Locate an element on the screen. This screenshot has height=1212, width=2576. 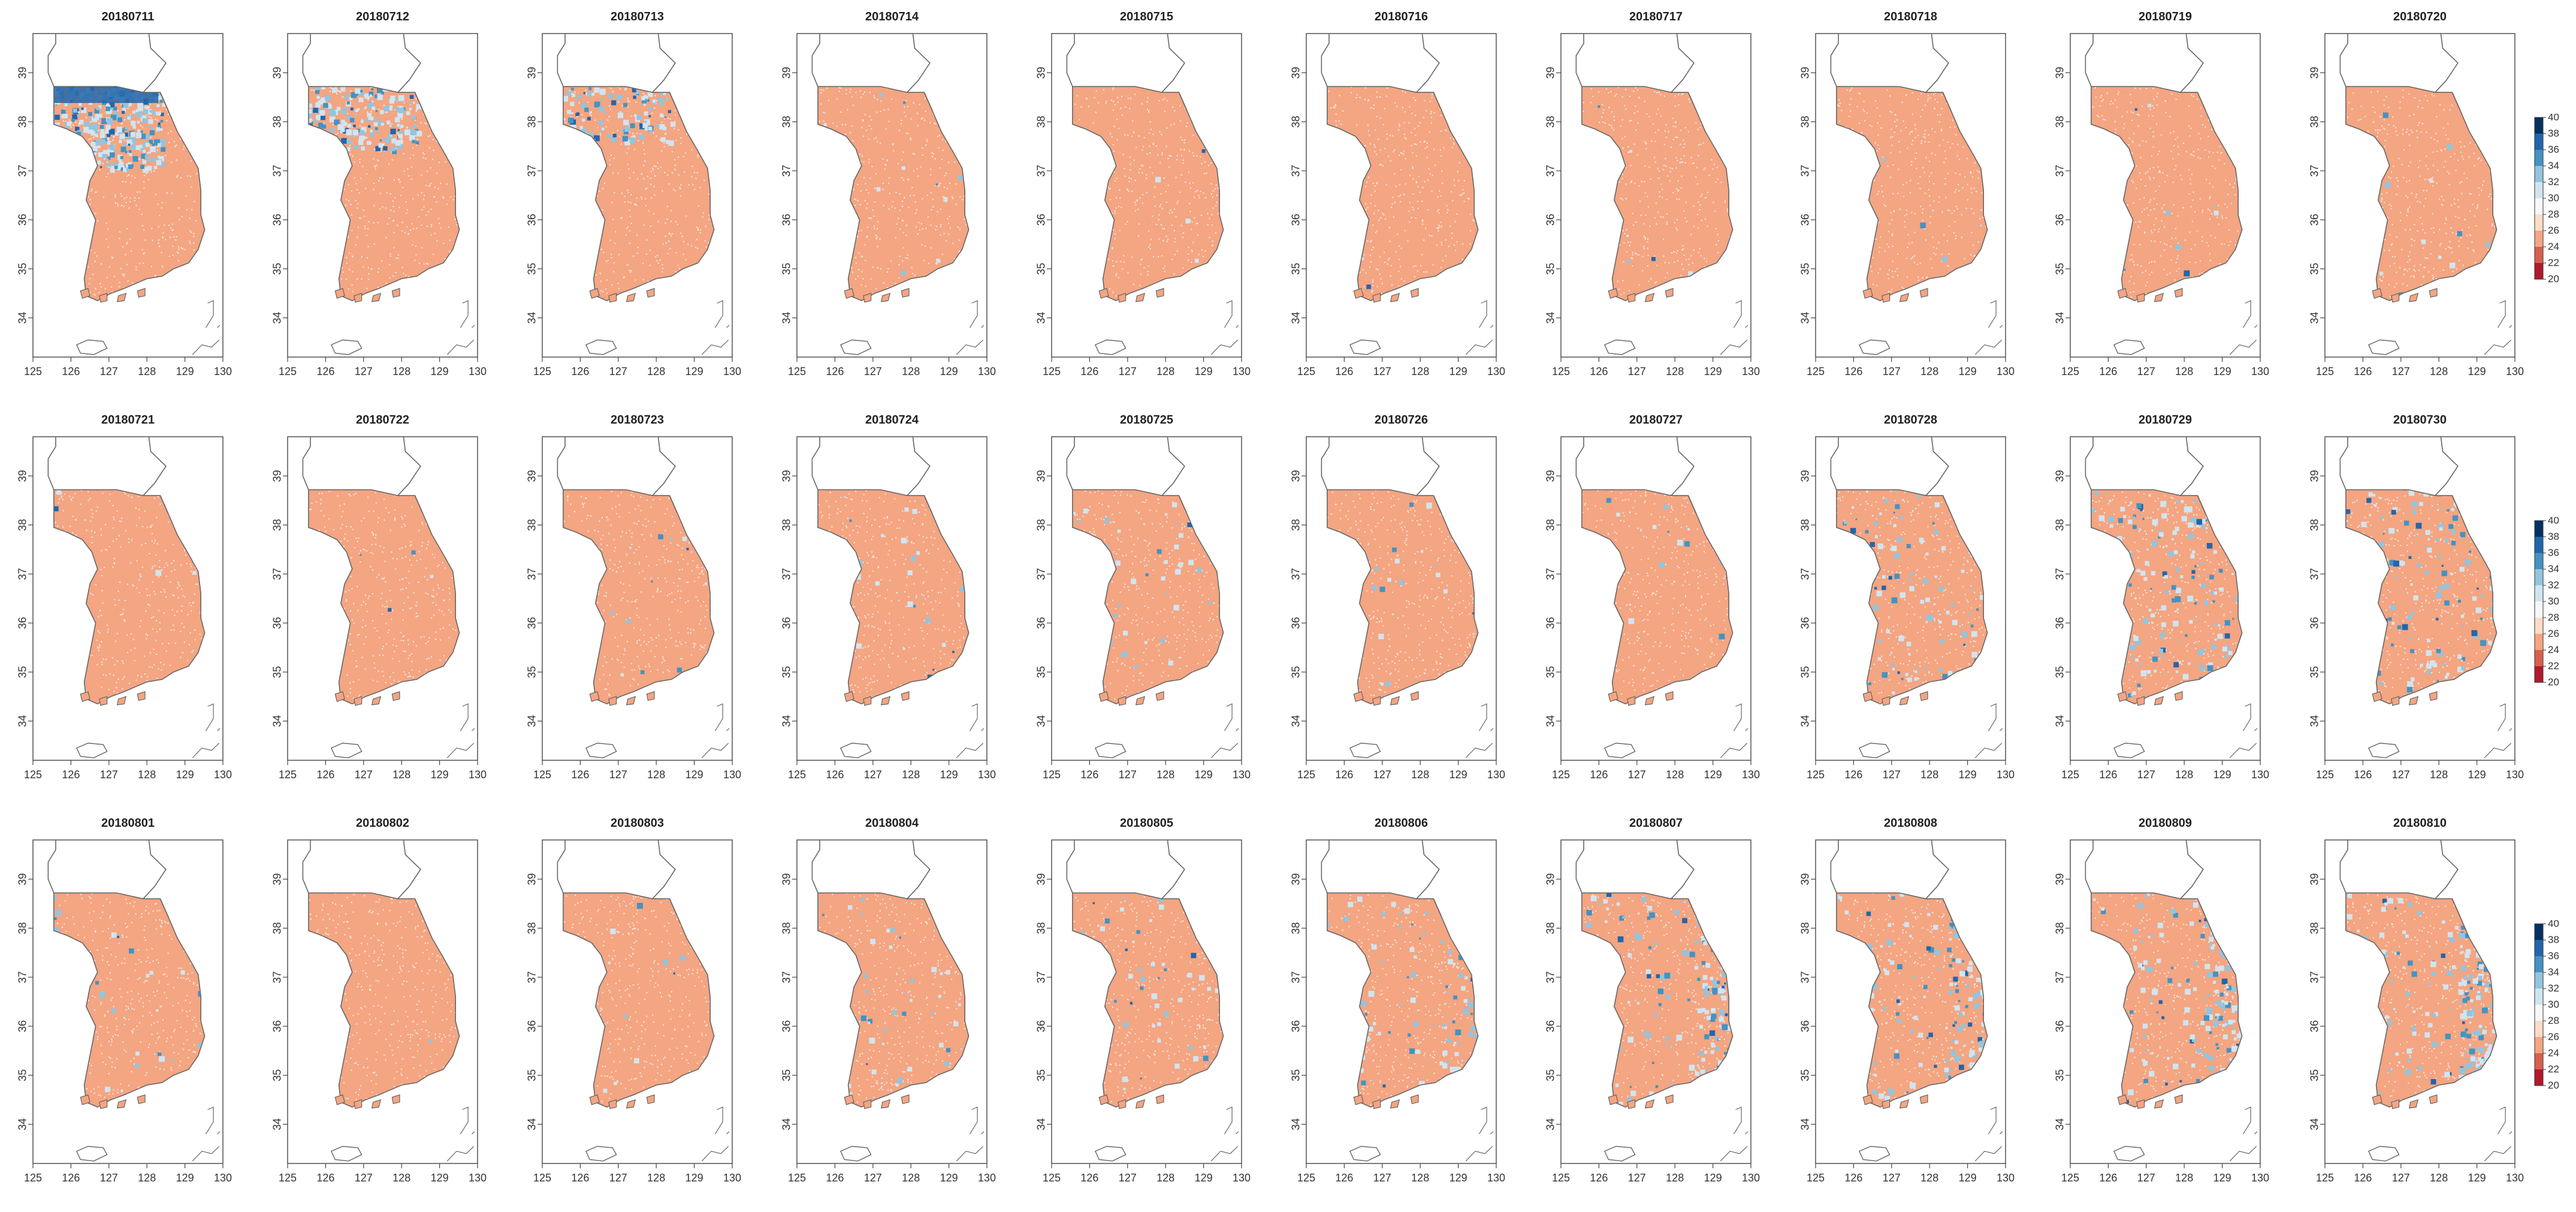
colorbar-tick-label: 30 is located at coordinates (2554, 198).